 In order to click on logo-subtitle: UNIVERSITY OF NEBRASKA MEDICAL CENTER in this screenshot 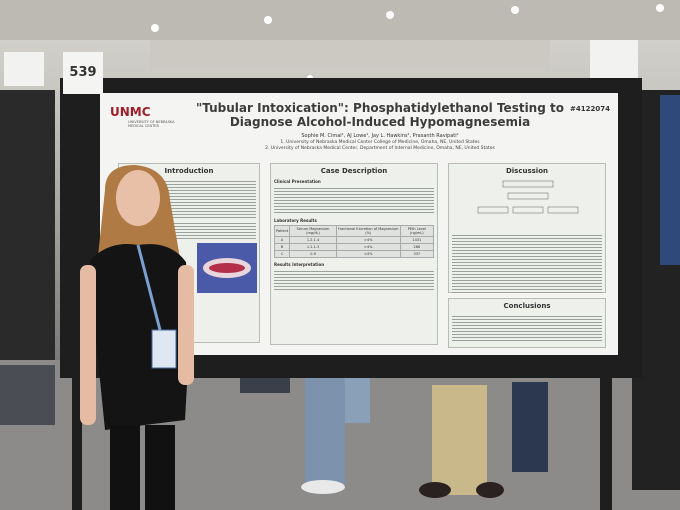, I will do `click(151, 124)`.